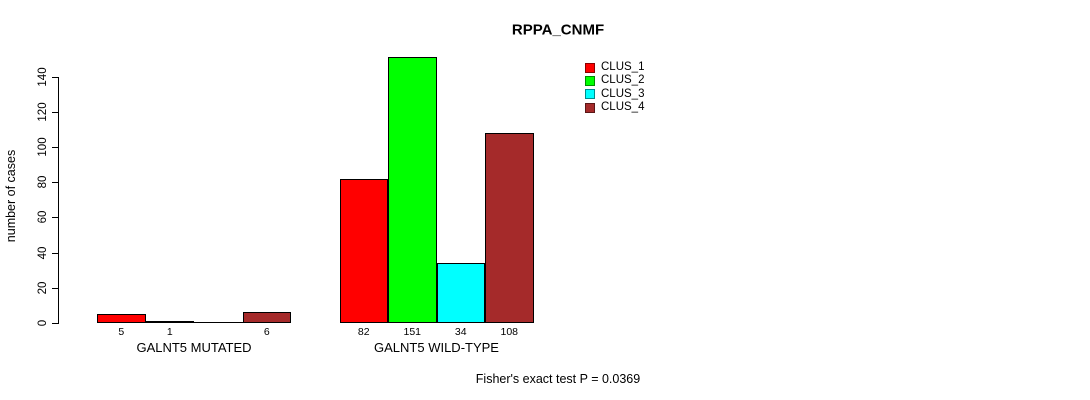  I want to click on legend-label: CLUS_2, so click(623, 80).